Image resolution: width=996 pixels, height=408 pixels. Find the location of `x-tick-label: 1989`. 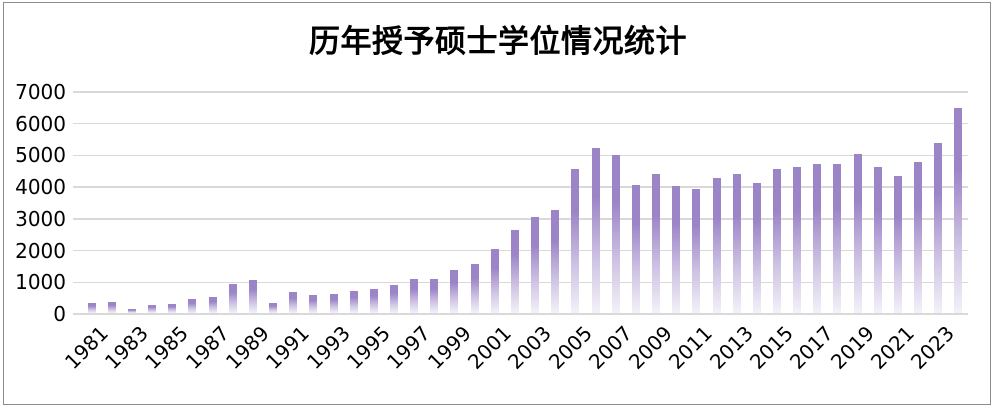

x-tick-label: 1989 is located at coordinates (247, 347).